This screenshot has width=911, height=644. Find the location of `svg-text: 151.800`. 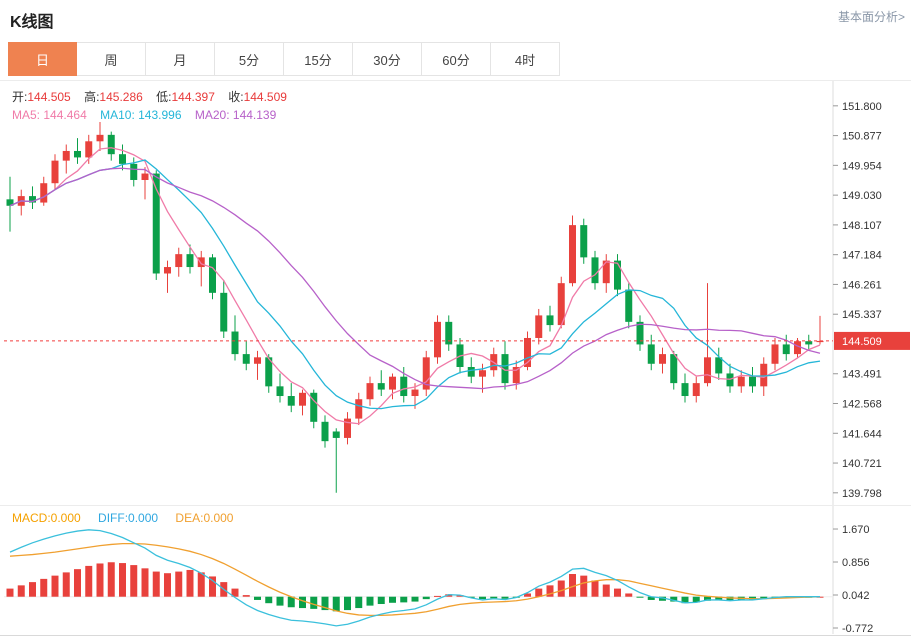

svg-text: 151.800 is located at coordinates (862, 107).